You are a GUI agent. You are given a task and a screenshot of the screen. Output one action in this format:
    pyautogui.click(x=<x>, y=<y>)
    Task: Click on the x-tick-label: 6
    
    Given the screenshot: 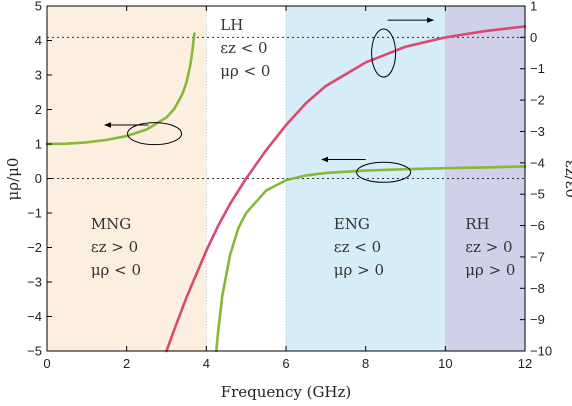 What is the action you would take?
    pyautogui.click(x=285, y=363)
    